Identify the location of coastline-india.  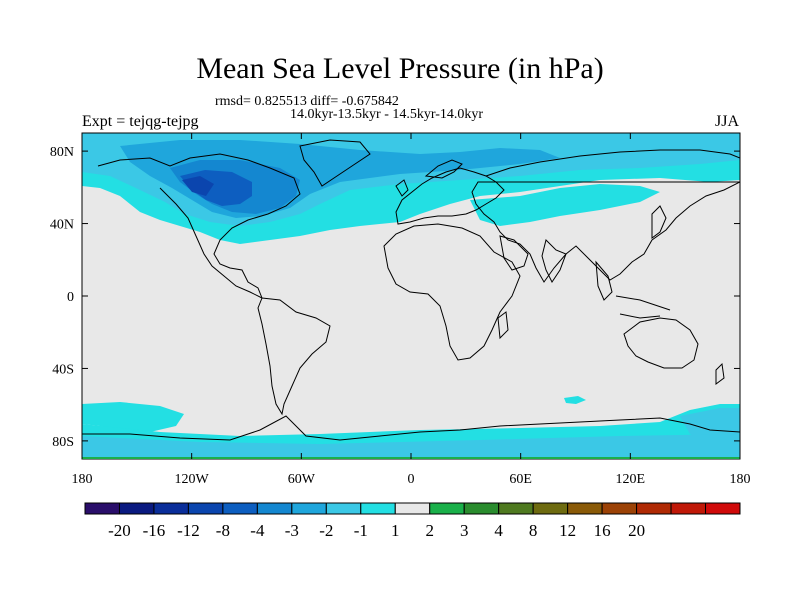
(554, 261).